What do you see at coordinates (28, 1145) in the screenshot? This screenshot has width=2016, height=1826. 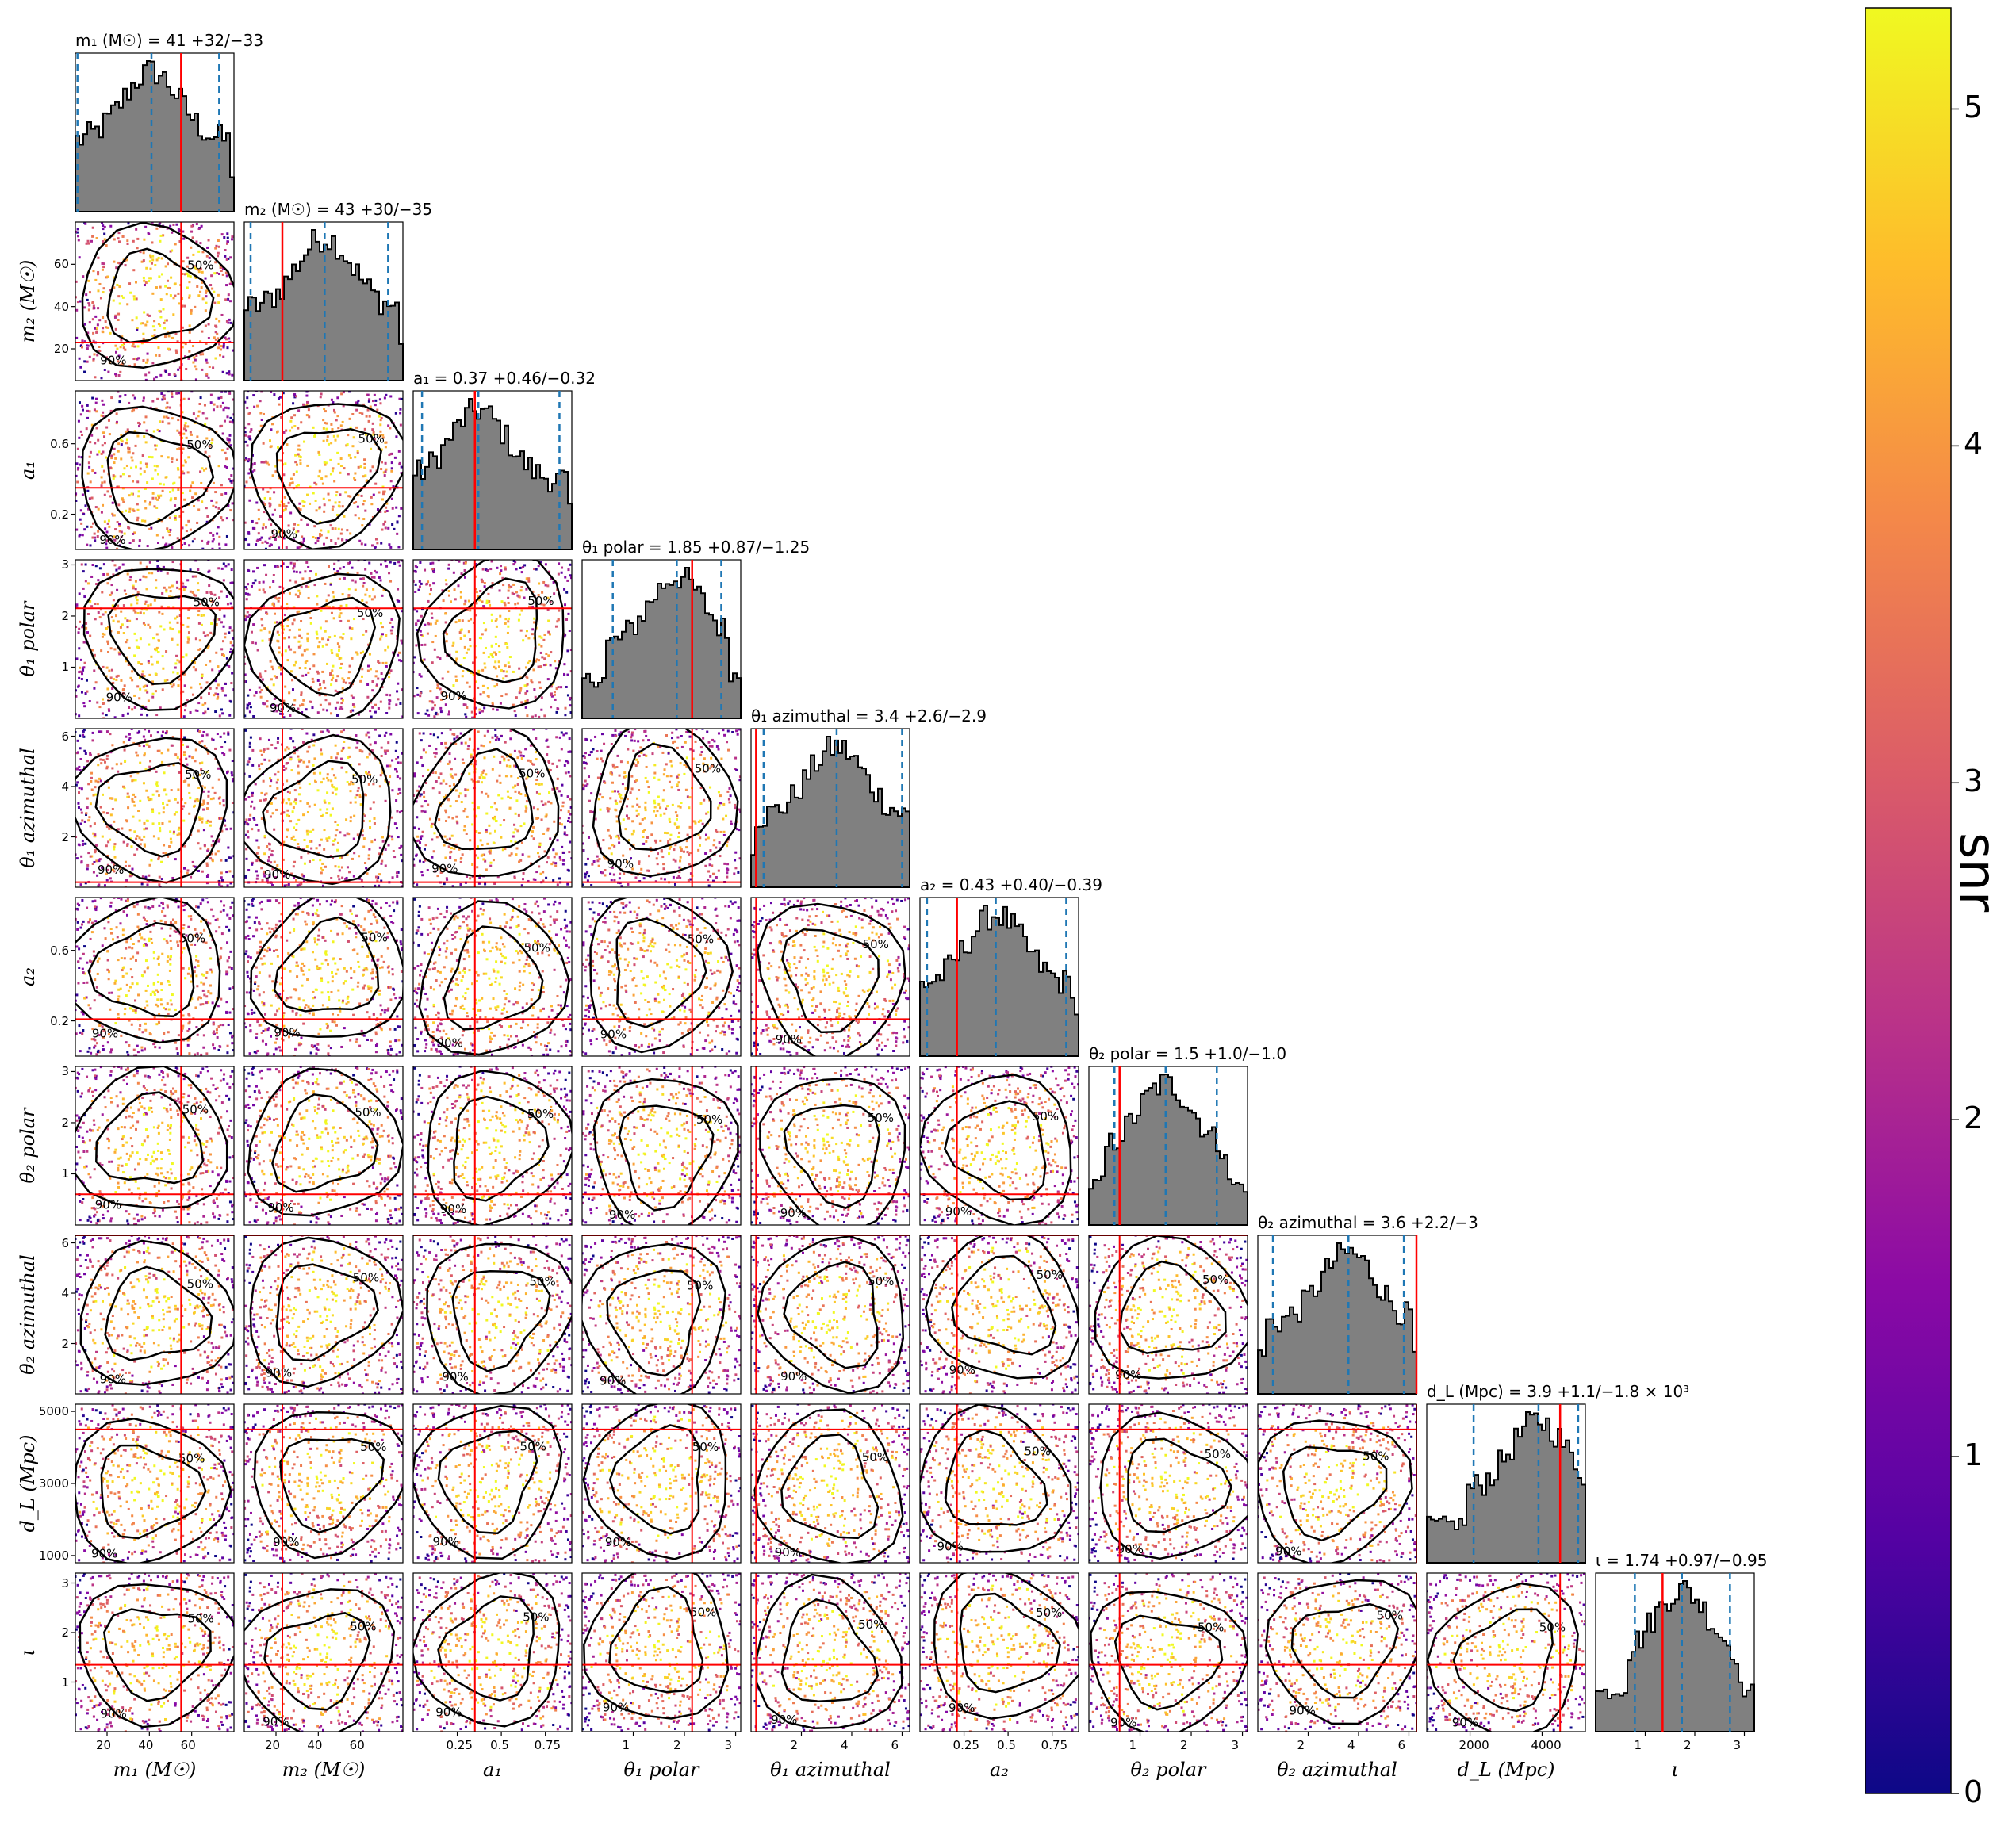 I see `y-axis-label-t2p: θ₂ polar` at bounding box center [28, 1145].